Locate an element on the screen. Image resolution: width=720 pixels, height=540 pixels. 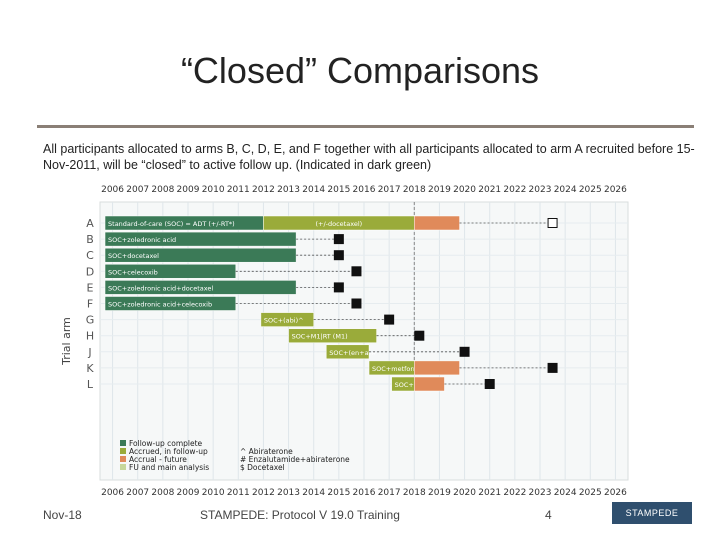
x-tick-top: 2012 is located at coordinates (263, 190).